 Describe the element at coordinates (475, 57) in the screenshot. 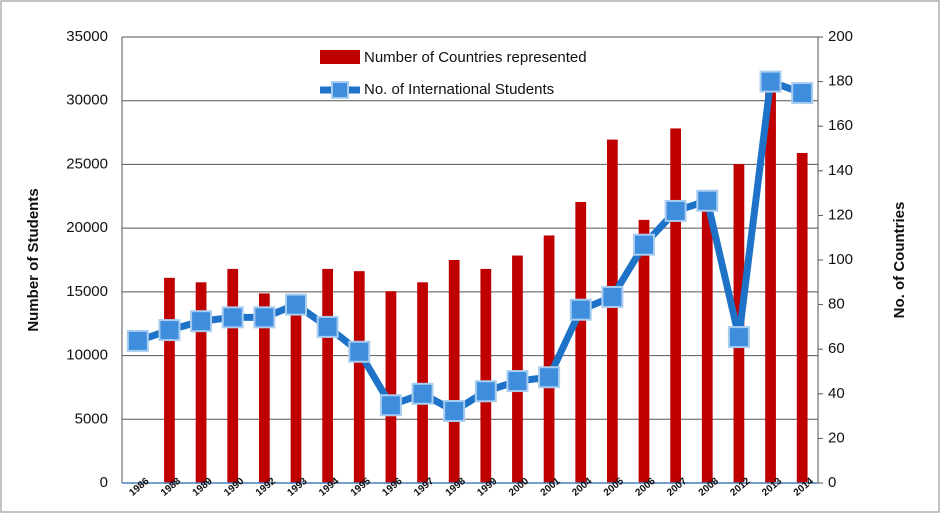

I see `legend-label: Number of Countries represented` at that location.